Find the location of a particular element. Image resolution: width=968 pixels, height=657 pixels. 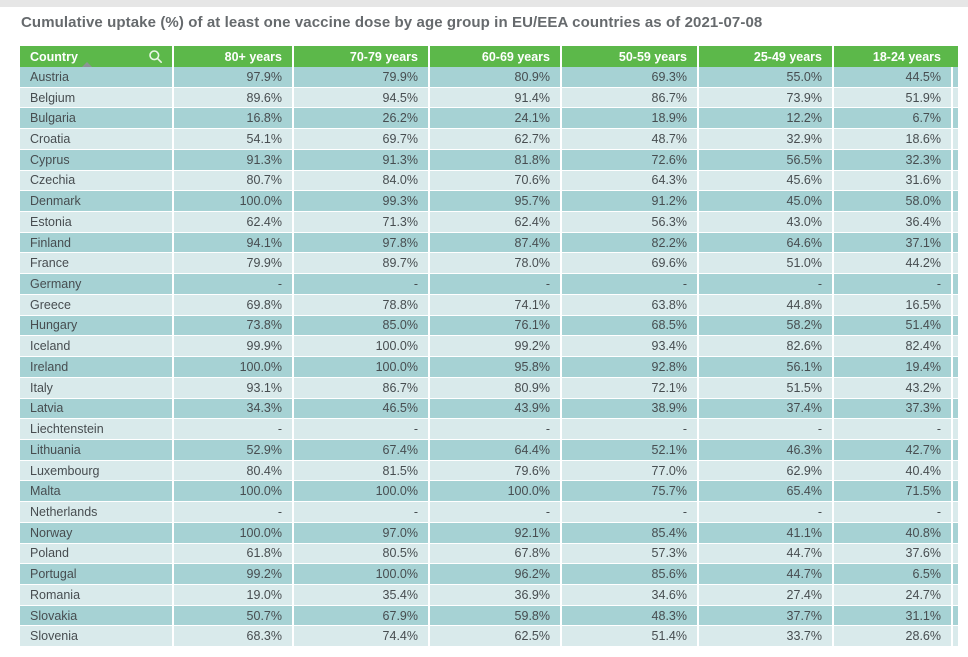

table-row: Greece 69.8% 78.8% 74.1% 63.8% 44.8% 16.5% is located at coordinates (489, 305).